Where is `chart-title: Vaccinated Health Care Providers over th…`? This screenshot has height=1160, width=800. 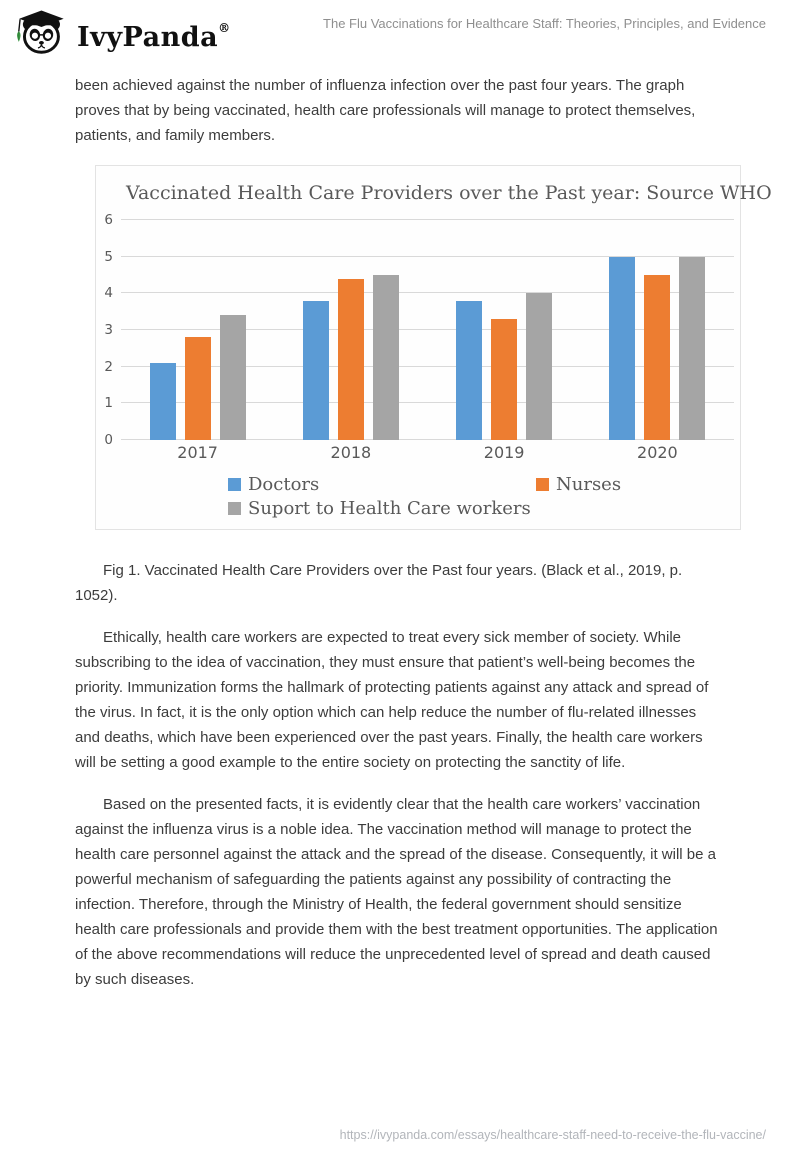
chart-title: Vaccinated Health Care Providers over th… is located at coordinates (449, 193).